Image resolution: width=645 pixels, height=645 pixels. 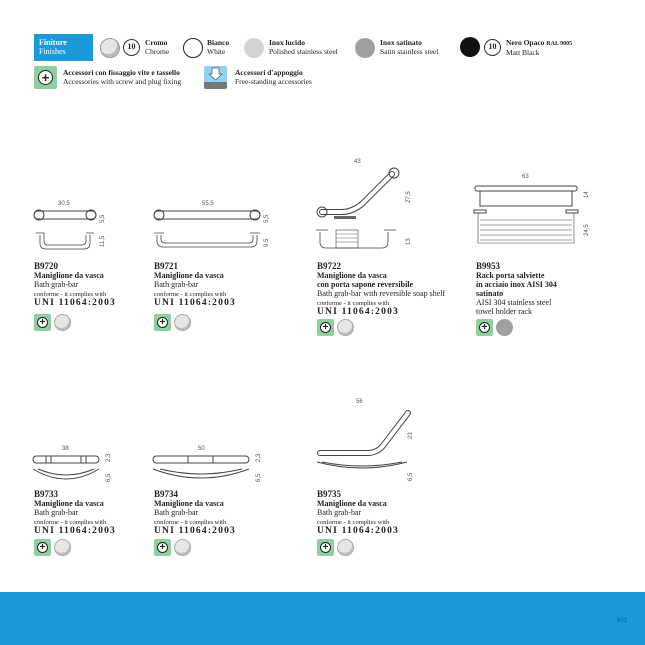 I want to click on b9733-drawing: 38 2,3 6,5, so click(x=72, y=464).